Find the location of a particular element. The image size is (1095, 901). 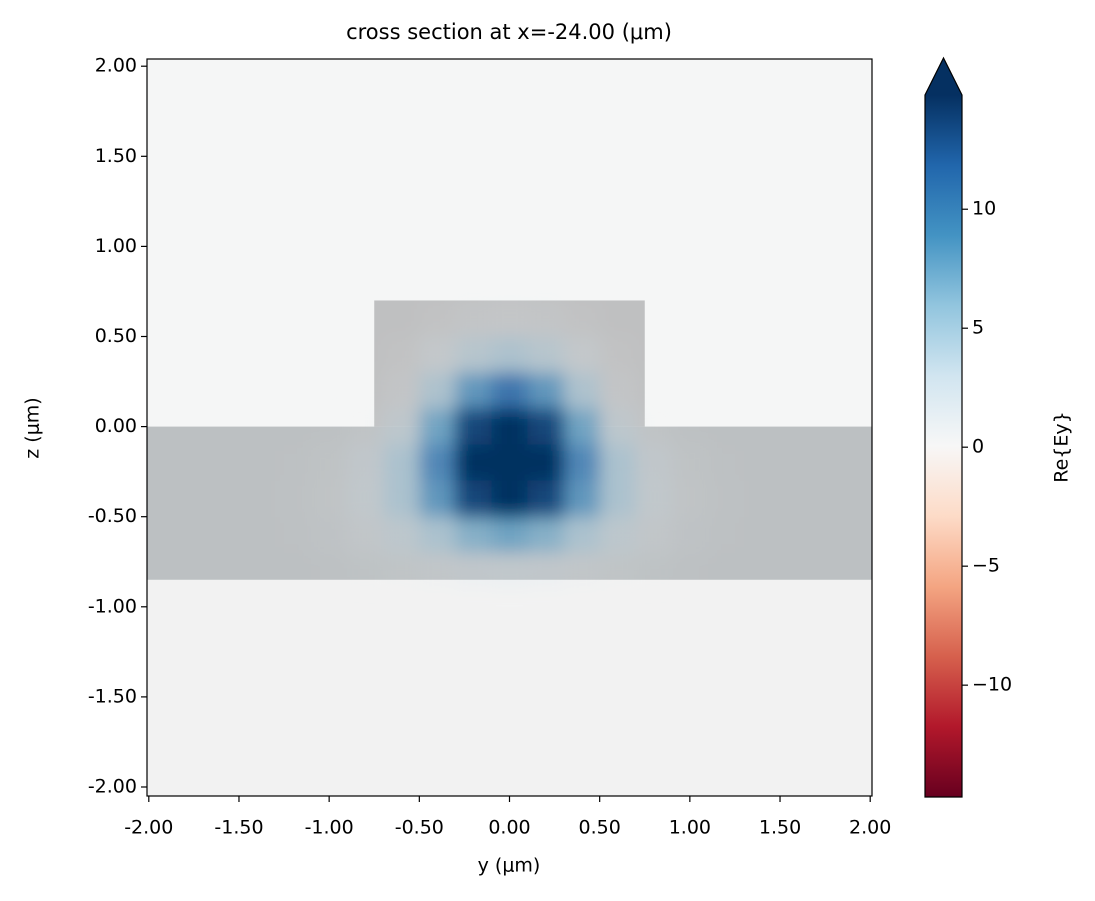

y-tick-label: 2.00 is located at coordinates (116, 66).